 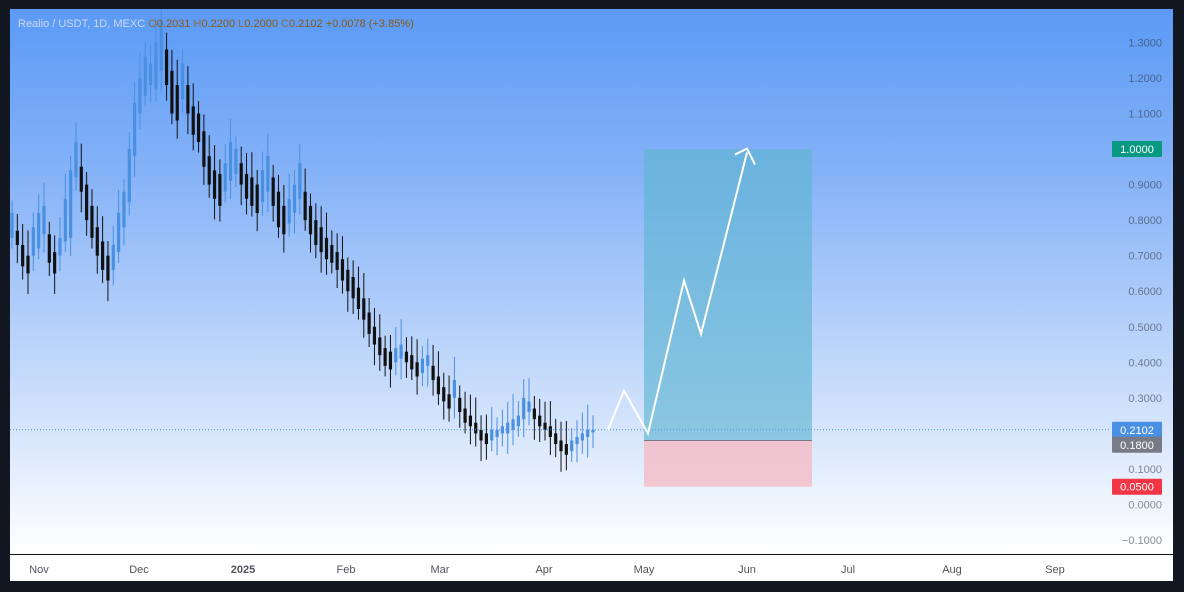 I want to click on time-tick-label: May, so click(x=644, y=570).